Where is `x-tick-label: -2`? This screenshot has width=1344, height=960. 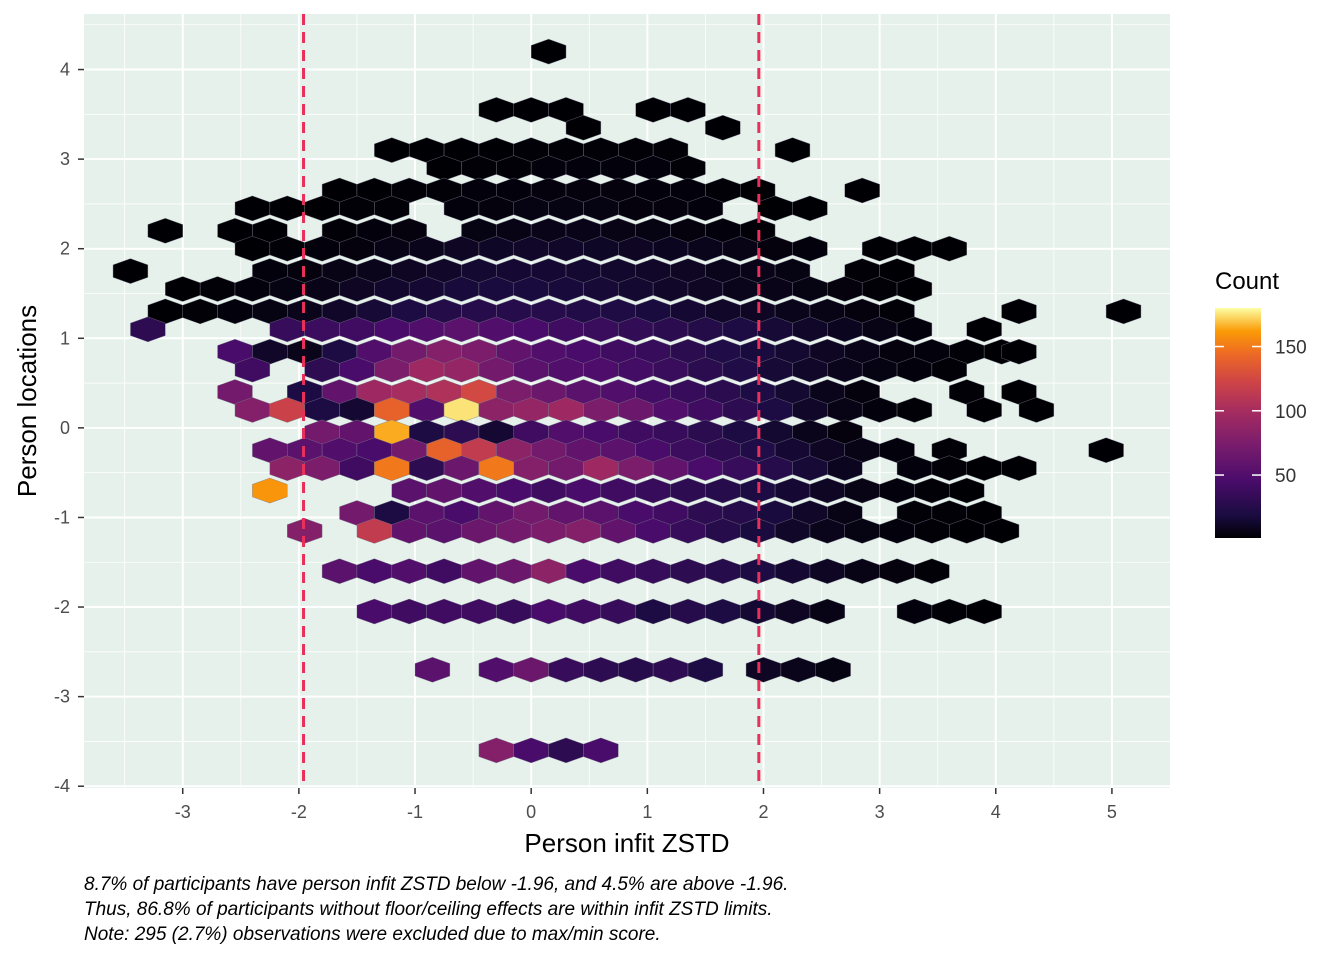 x-tick-label: -2 is located at coordinates (299, 812).